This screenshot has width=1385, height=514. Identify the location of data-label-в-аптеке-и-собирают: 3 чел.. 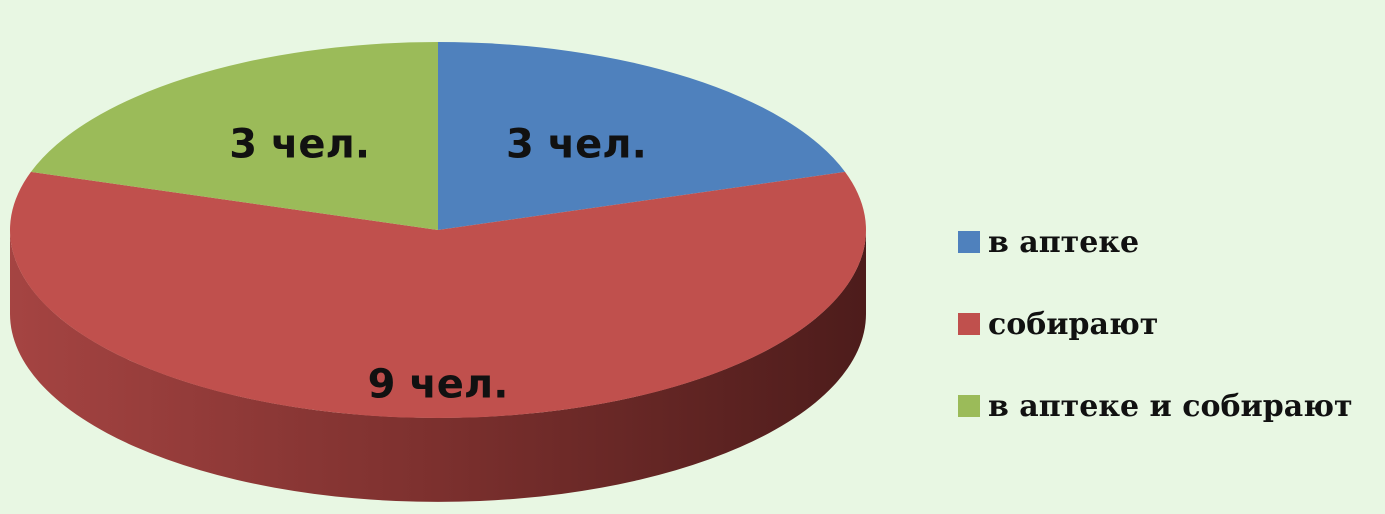
(299, 144).